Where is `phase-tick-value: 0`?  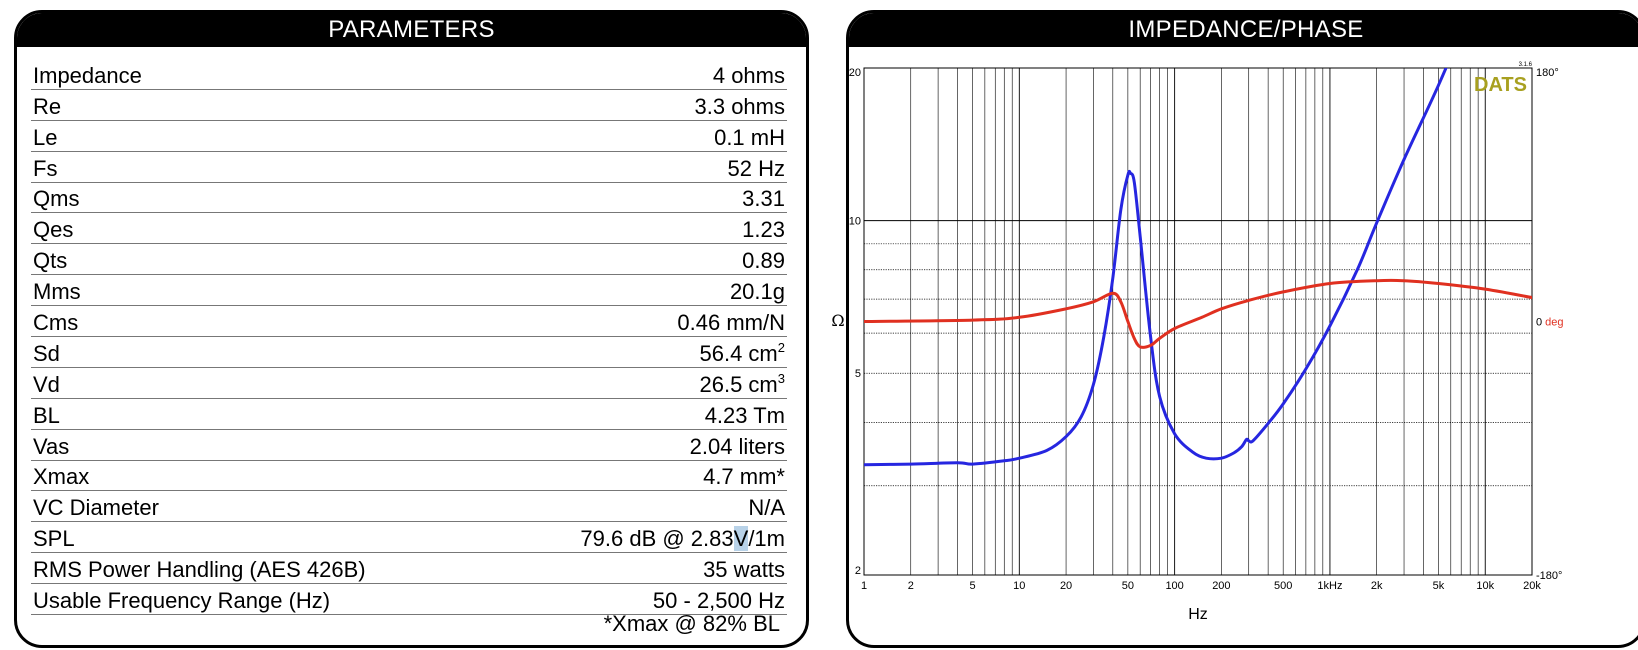
phase-tick-value: 0 is located at coordinates (1539, 323).